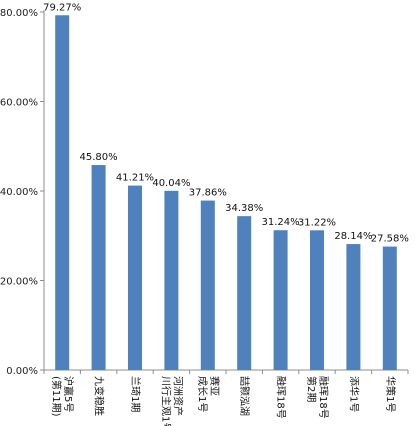 The image size is (416, 426). Describe the element at coordinates (390, 394) in the screenshot. I see `category-label: 华策1号` at that location.